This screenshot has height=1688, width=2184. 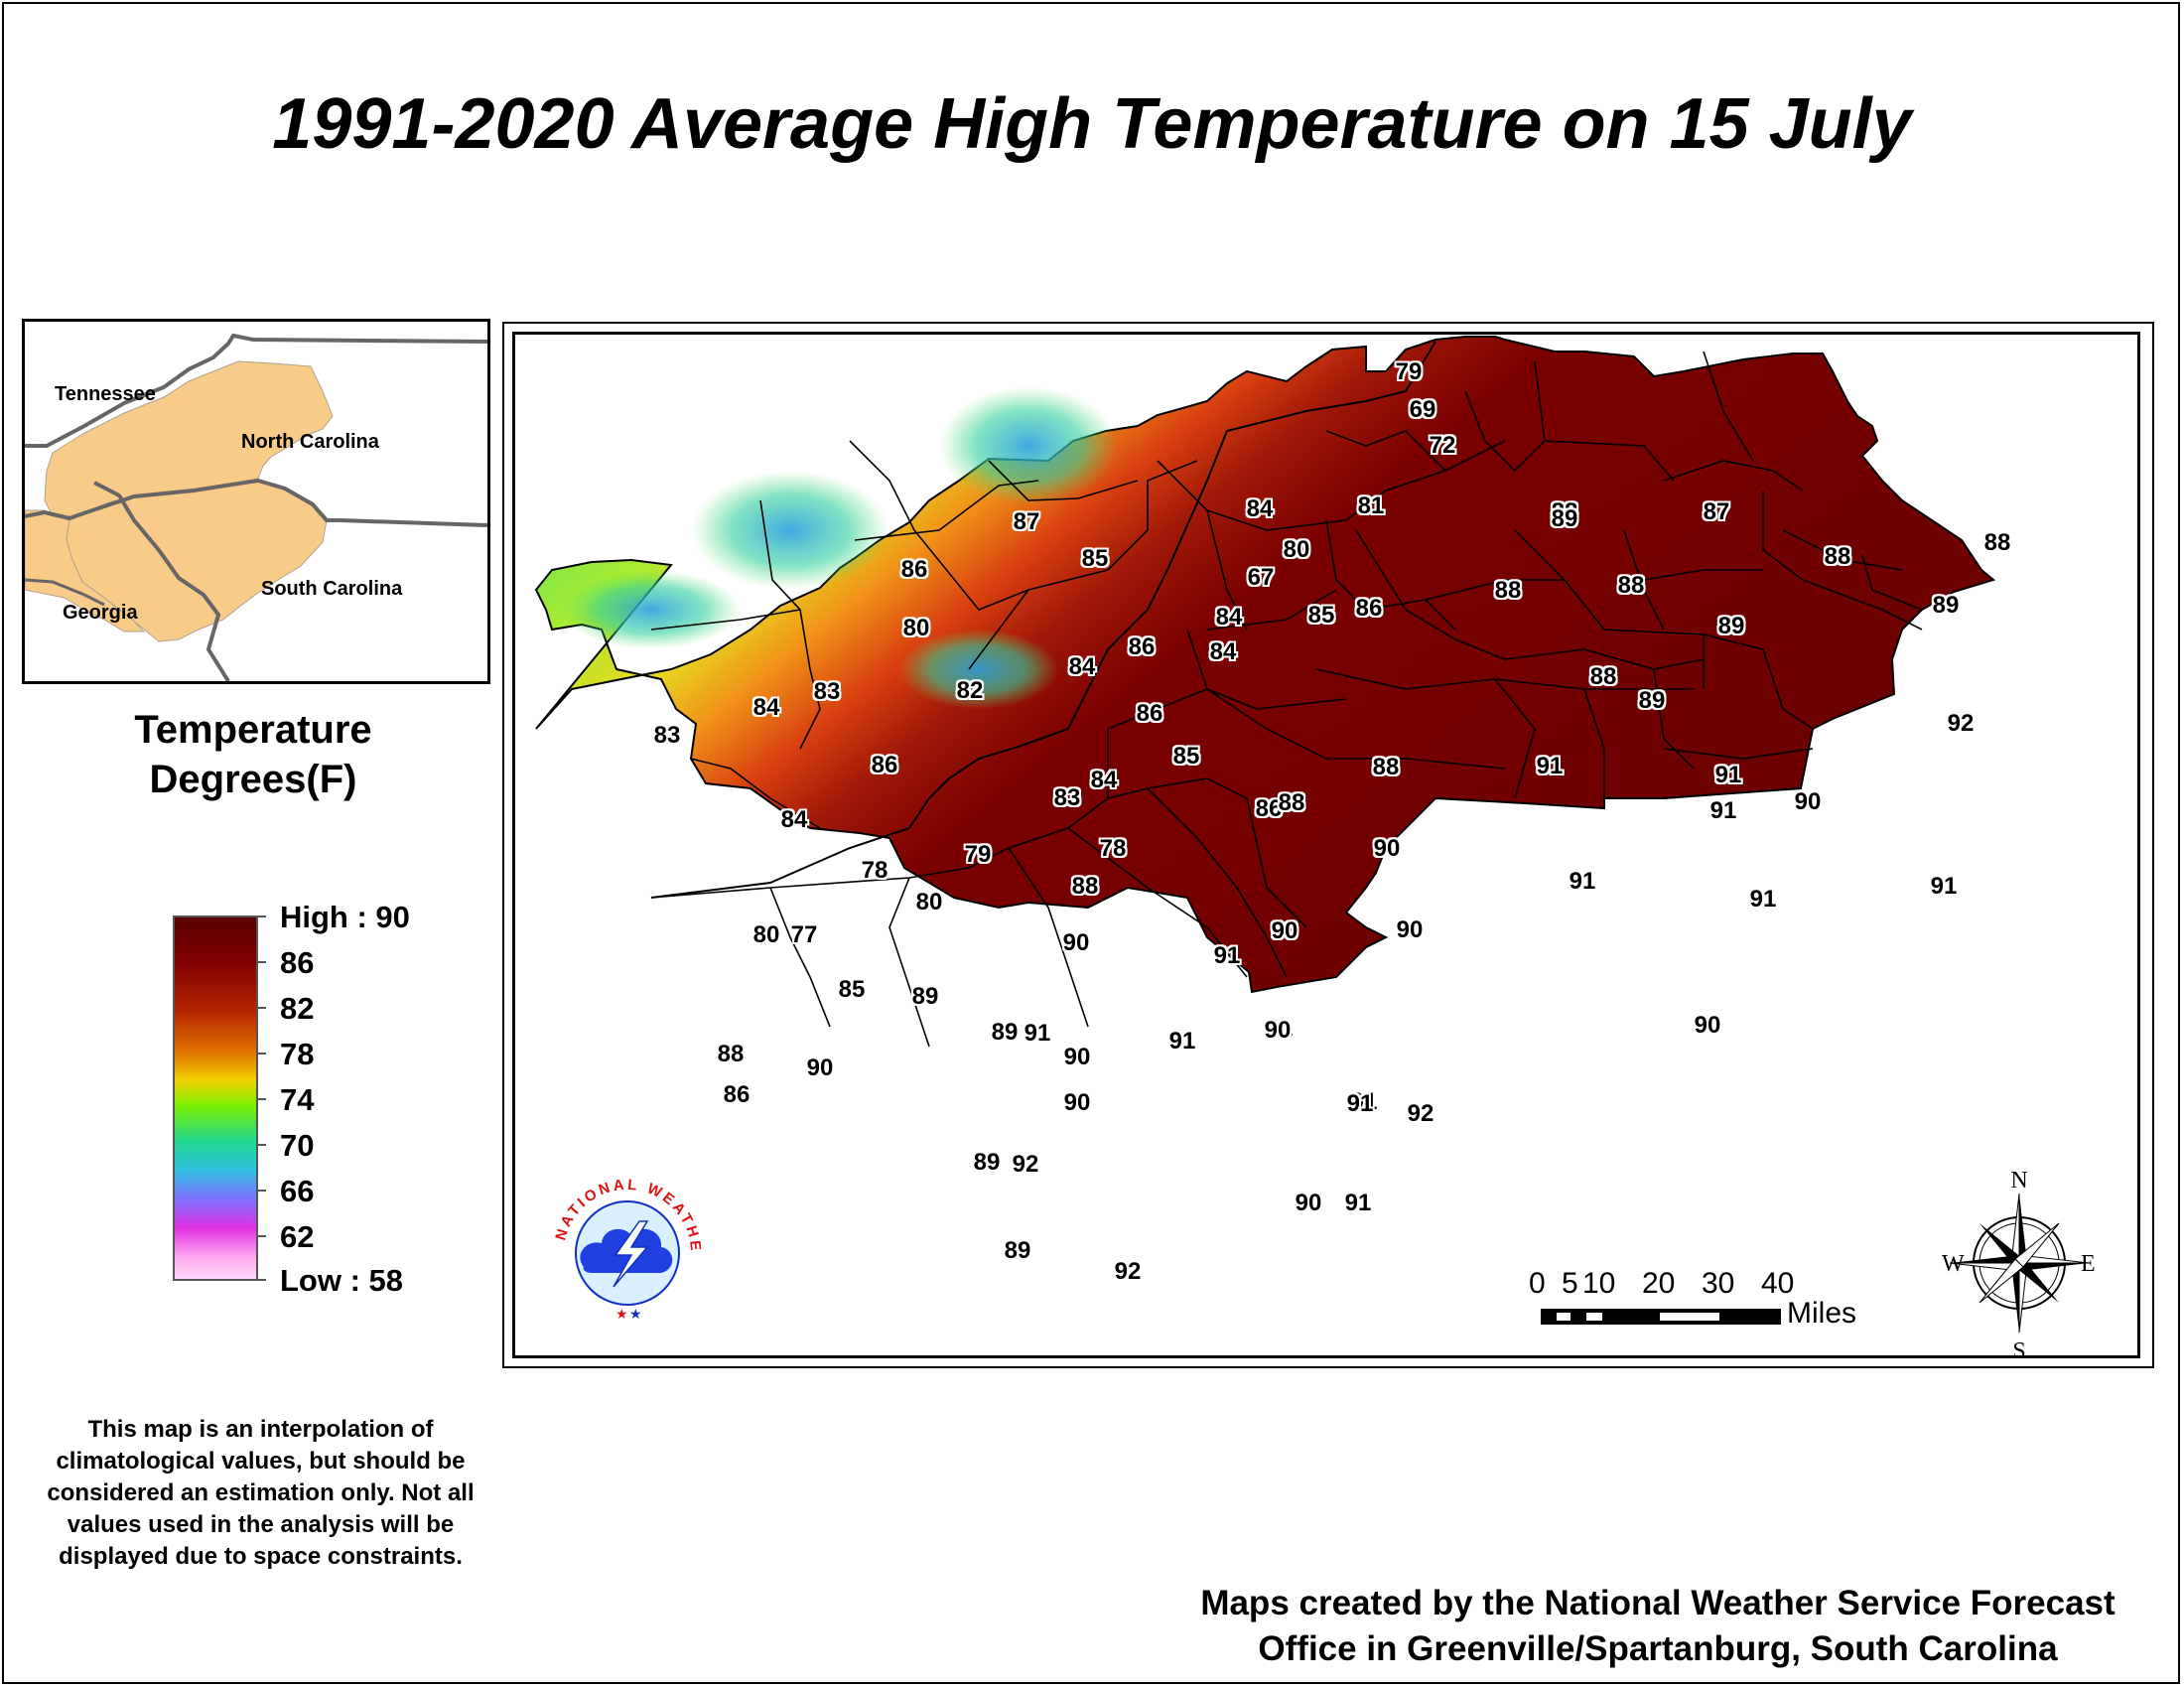 What do you see at coordinates (100, 613) in the screenshot?
I see `inset-label-georgia: Georgia` at bounding box center [100, 613].